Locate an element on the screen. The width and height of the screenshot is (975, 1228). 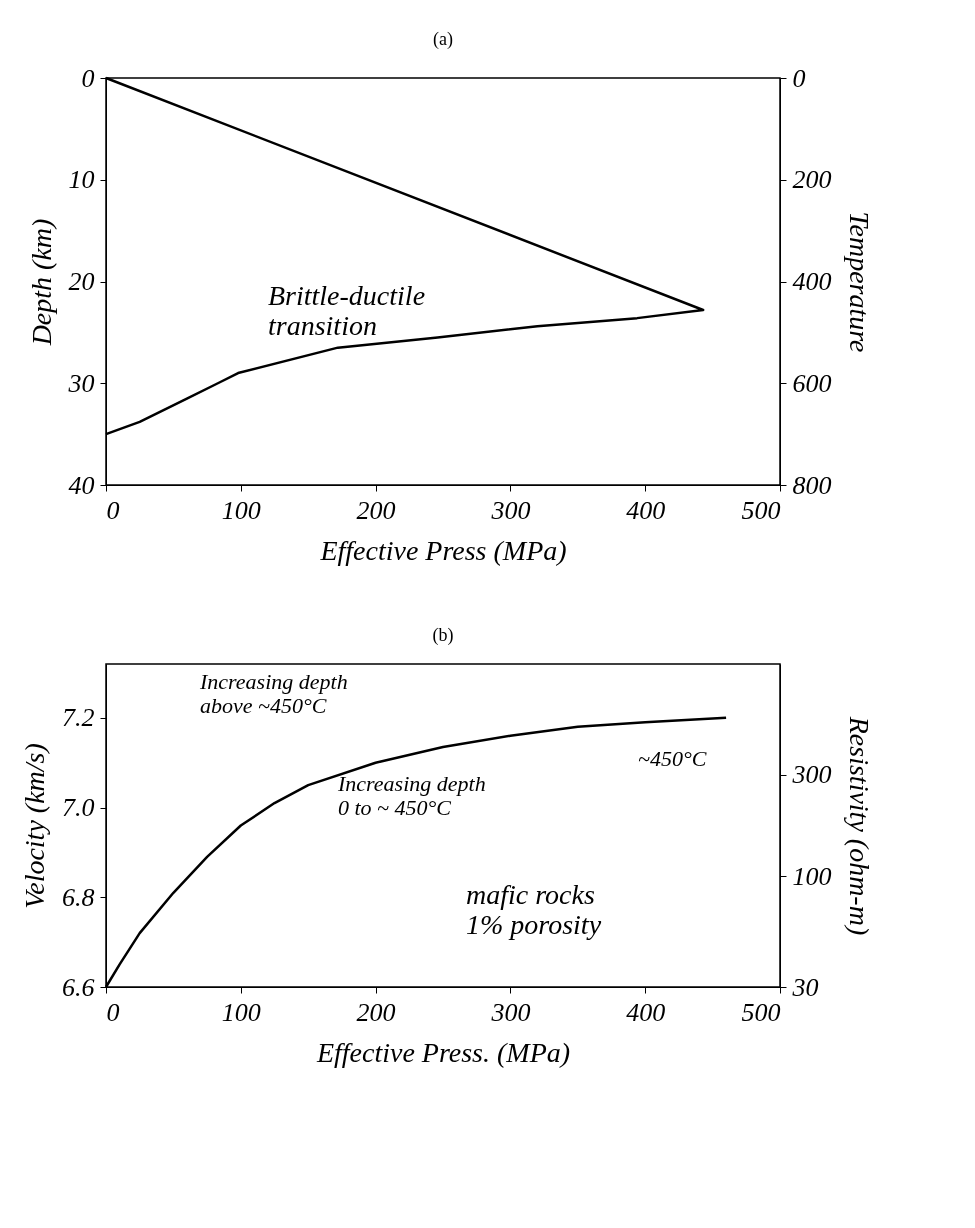
y-tick-label: 0 is located at coordinates (88, 78).